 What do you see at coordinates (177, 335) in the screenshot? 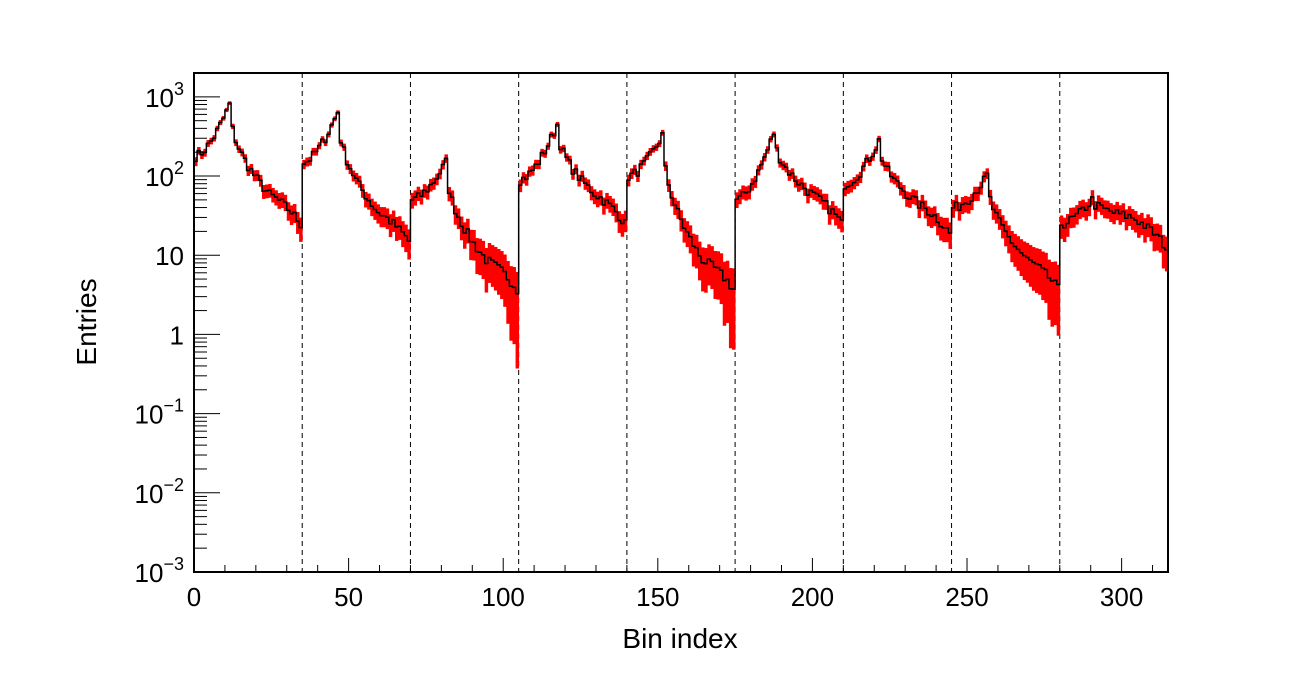
I see `y-tick-label: 1` at bounding box center [177, 335].